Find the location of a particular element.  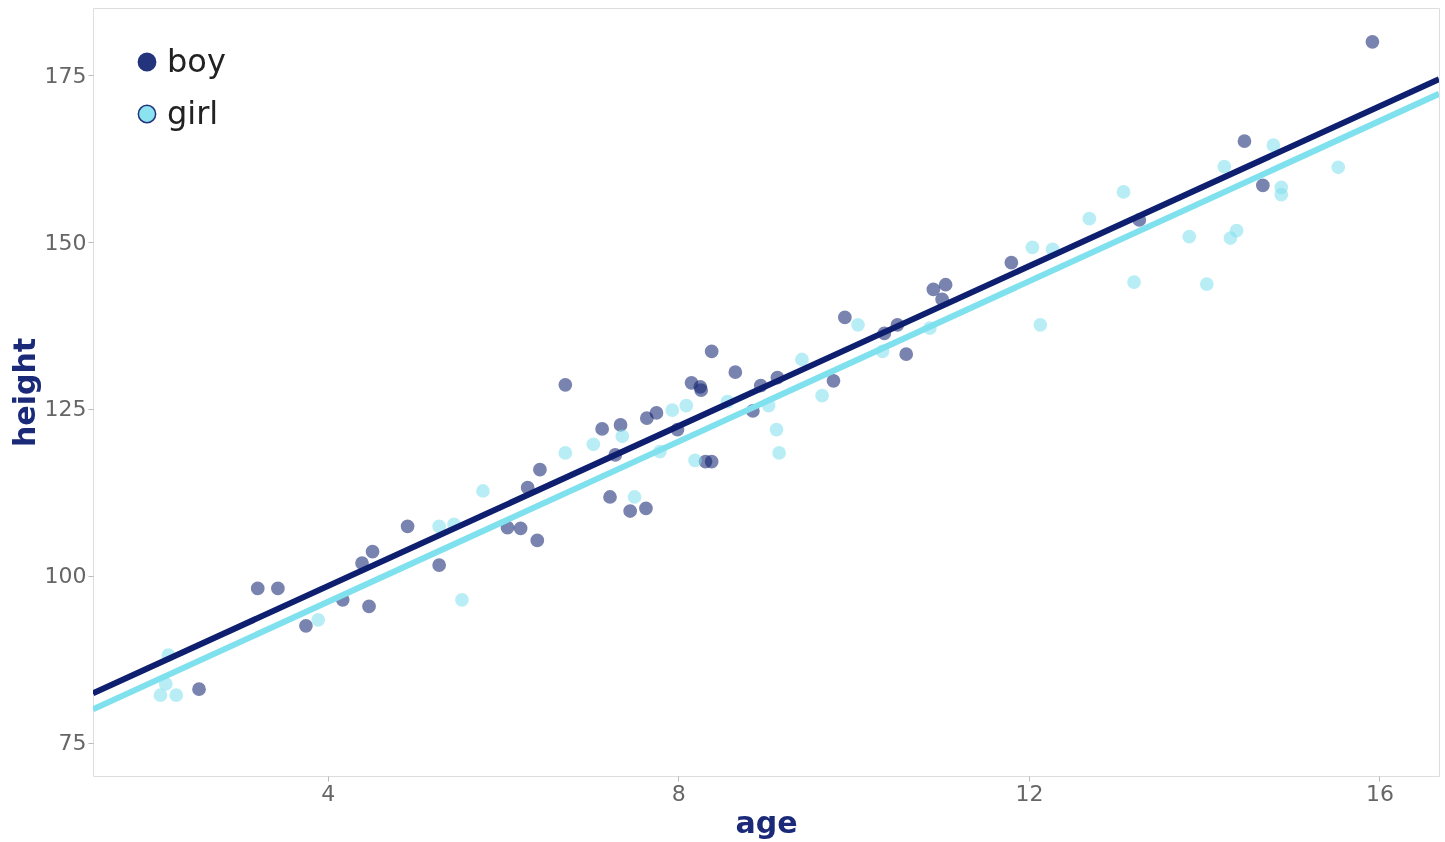

x-tick-label: 16 is located at coordinates (1379, 793).